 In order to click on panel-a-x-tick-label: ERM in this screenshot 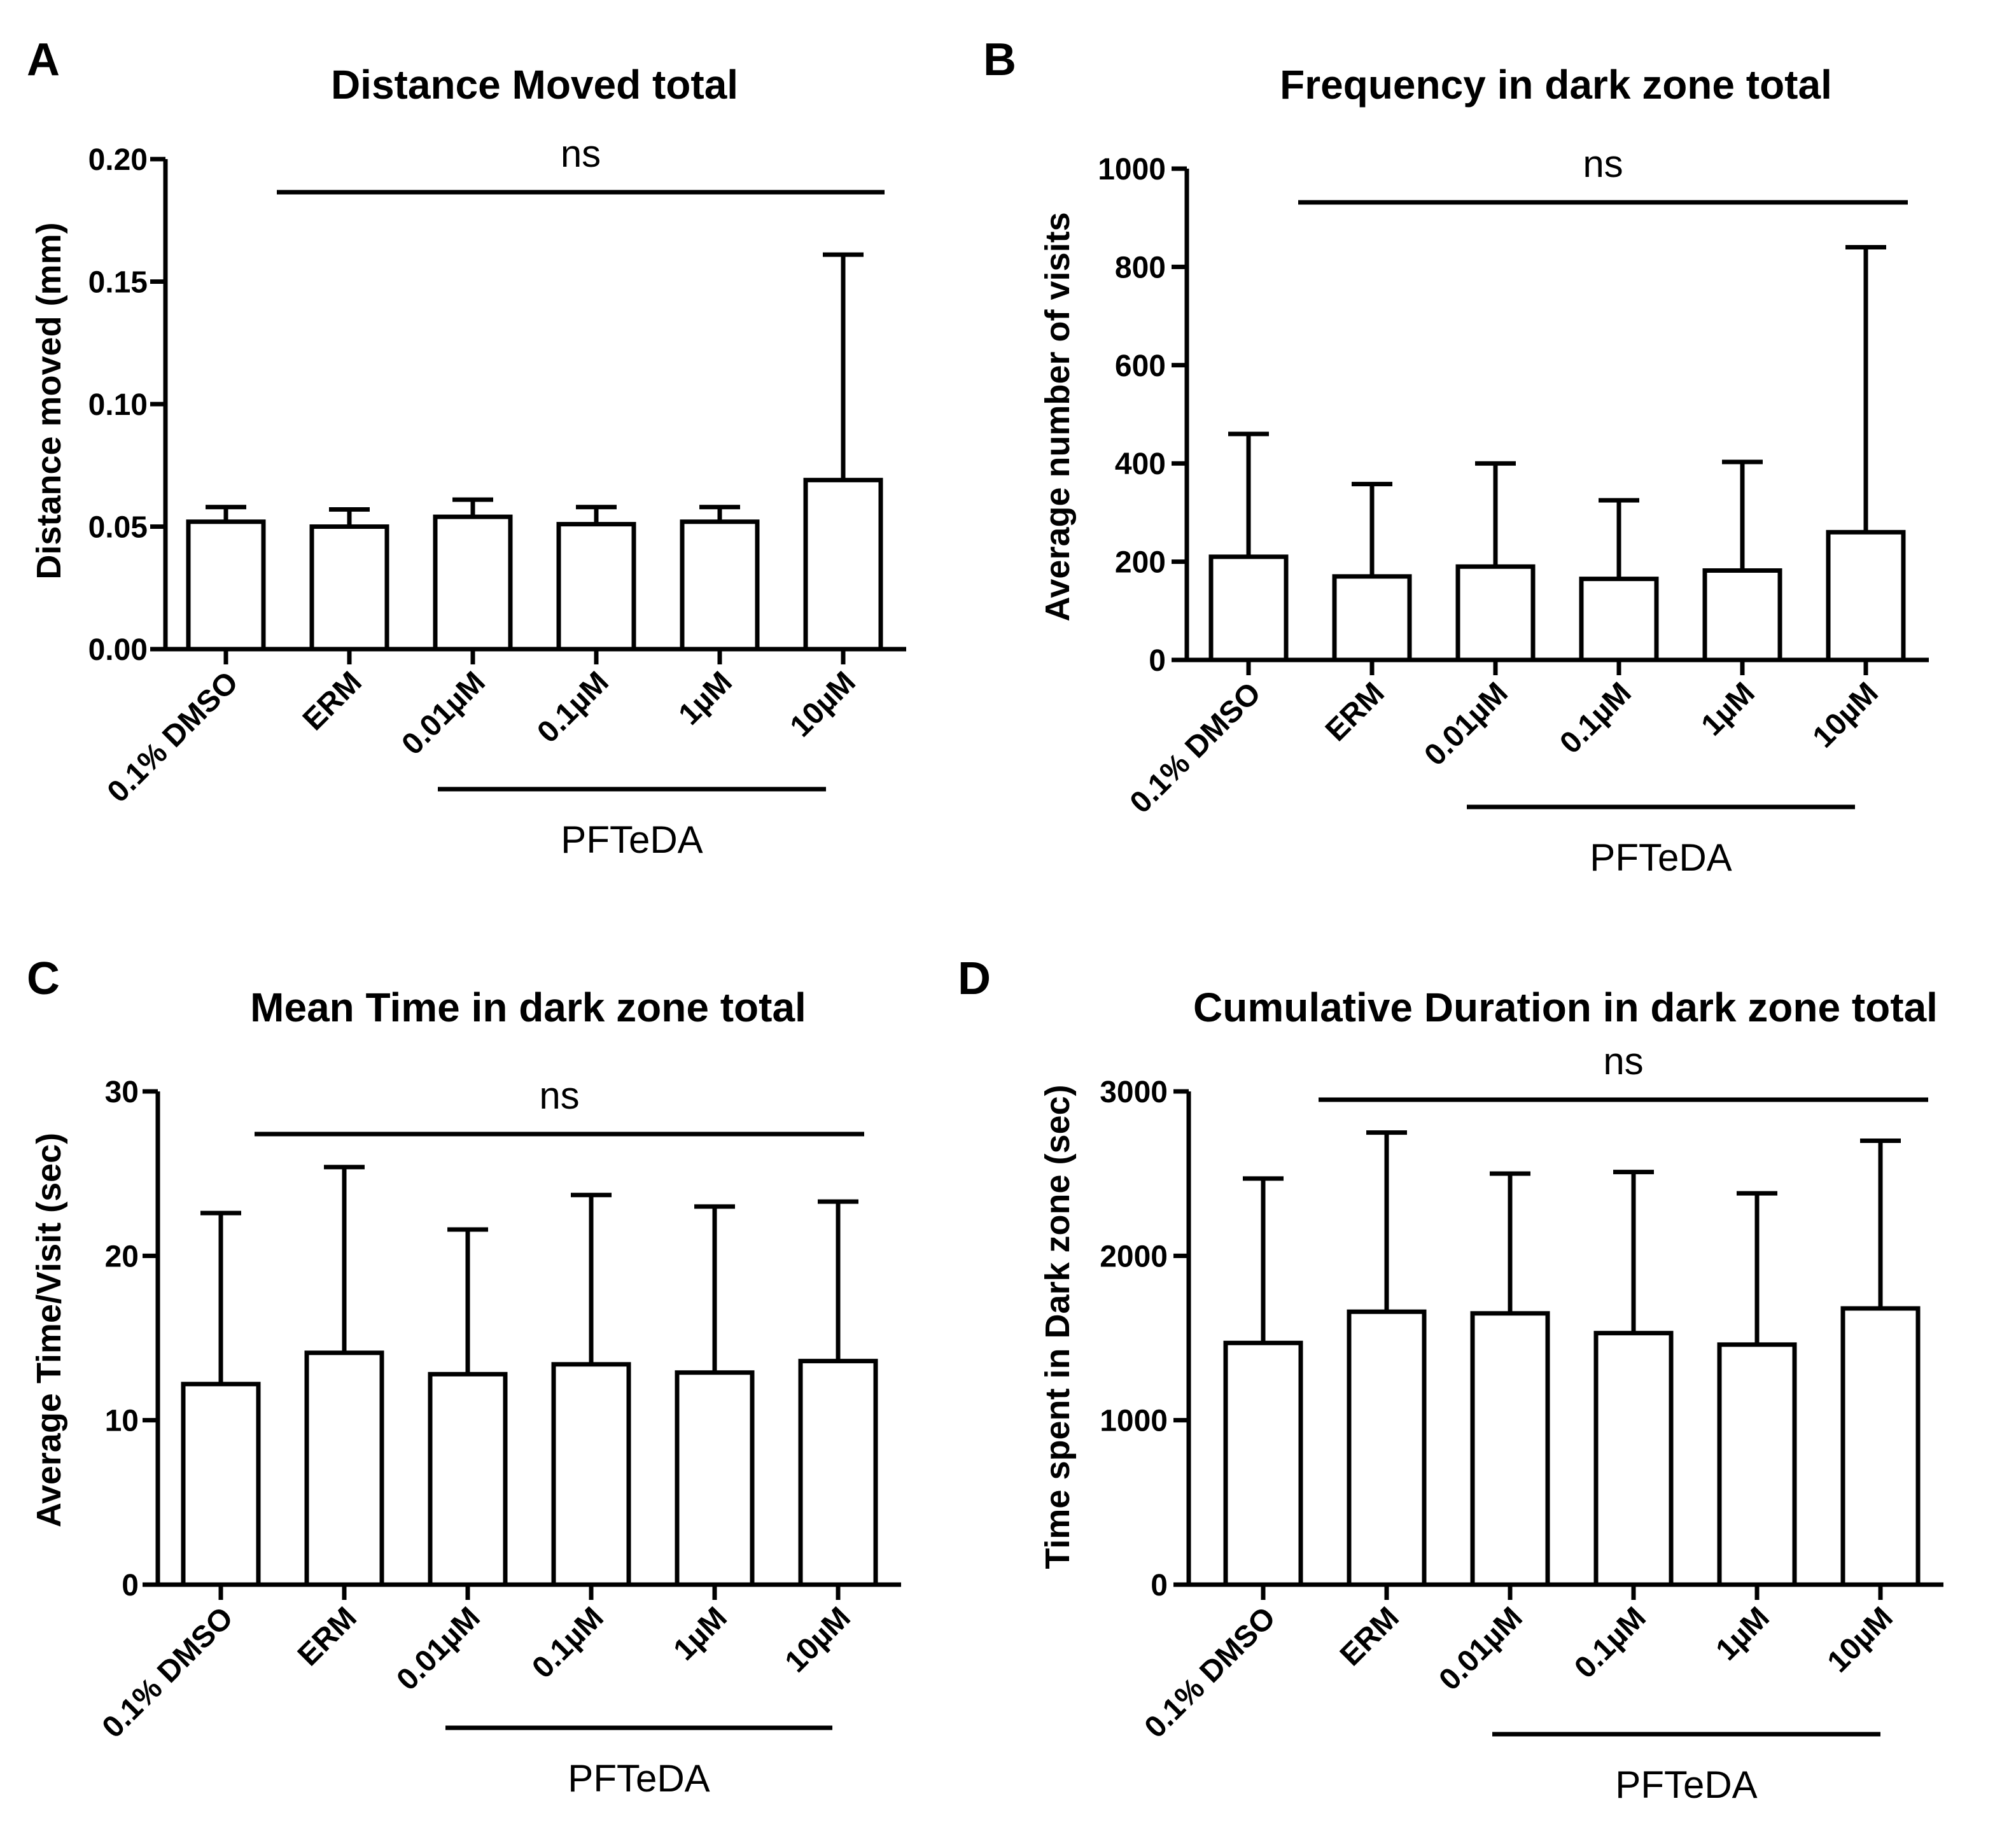, I will do `click(332, 701)`.